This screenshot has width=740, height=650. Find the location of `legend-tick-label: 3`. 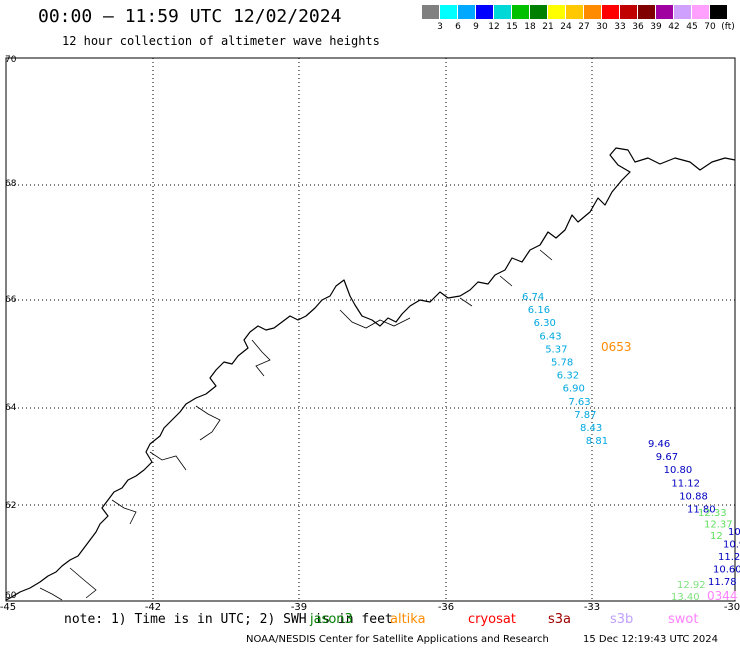

legend-tick-label: 3 is located at coordinates (440, 27).